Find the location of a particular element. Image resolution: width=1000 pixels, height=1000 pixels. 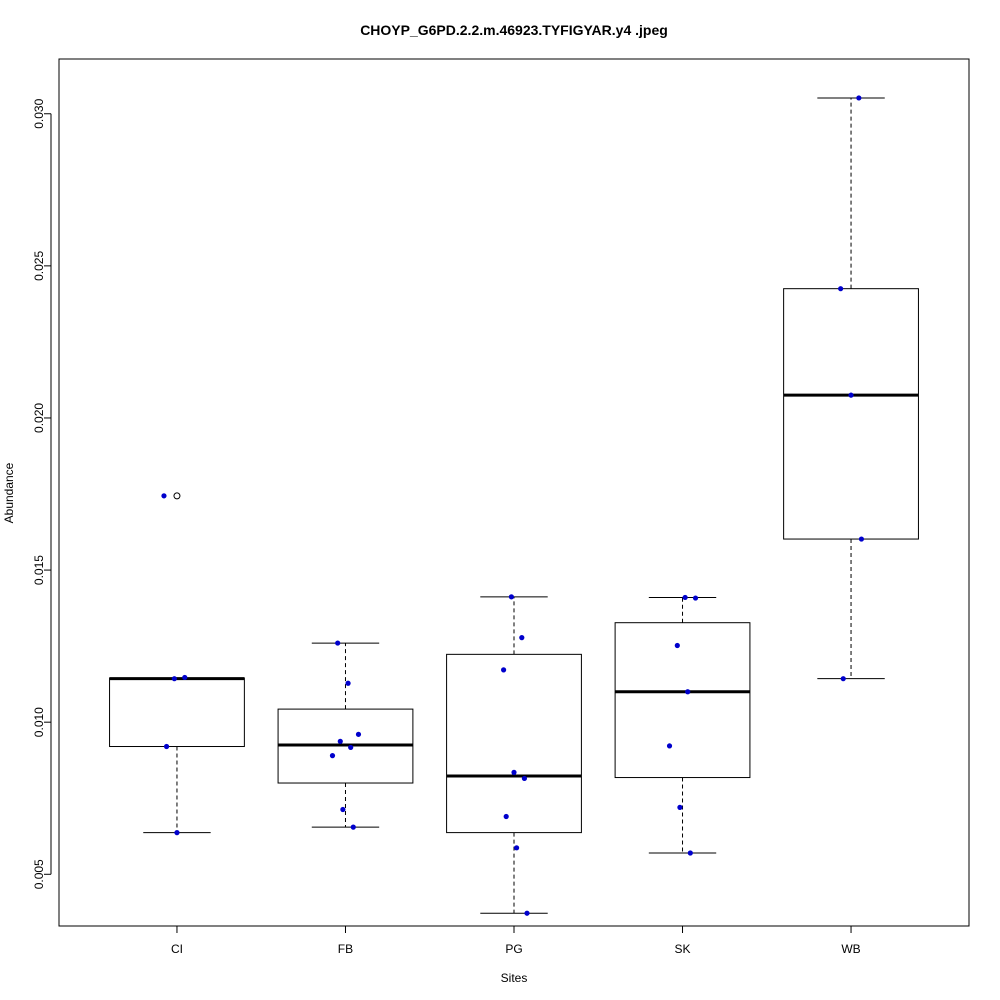

y-tick-label: 0.020 is located at coordinates (39, 418).